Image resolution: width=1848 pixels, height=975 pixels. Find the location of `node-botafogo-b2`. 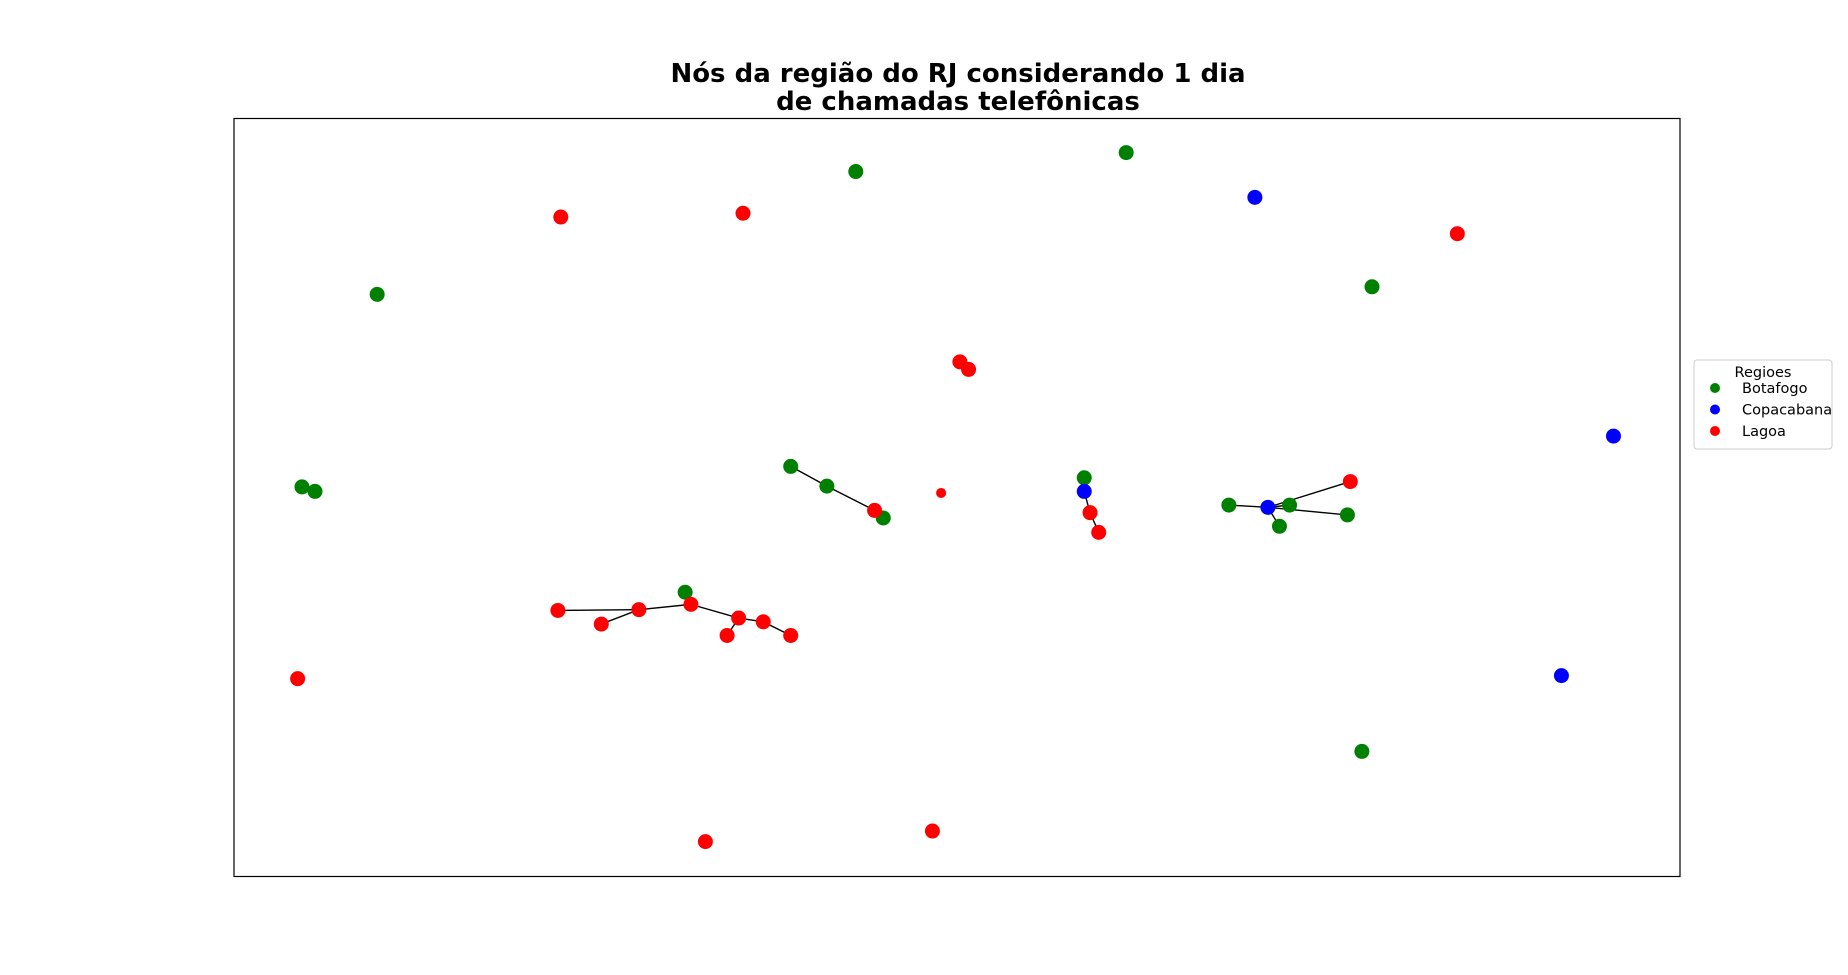

node-botafogo-b2 is located at coordinates (1126, 153).